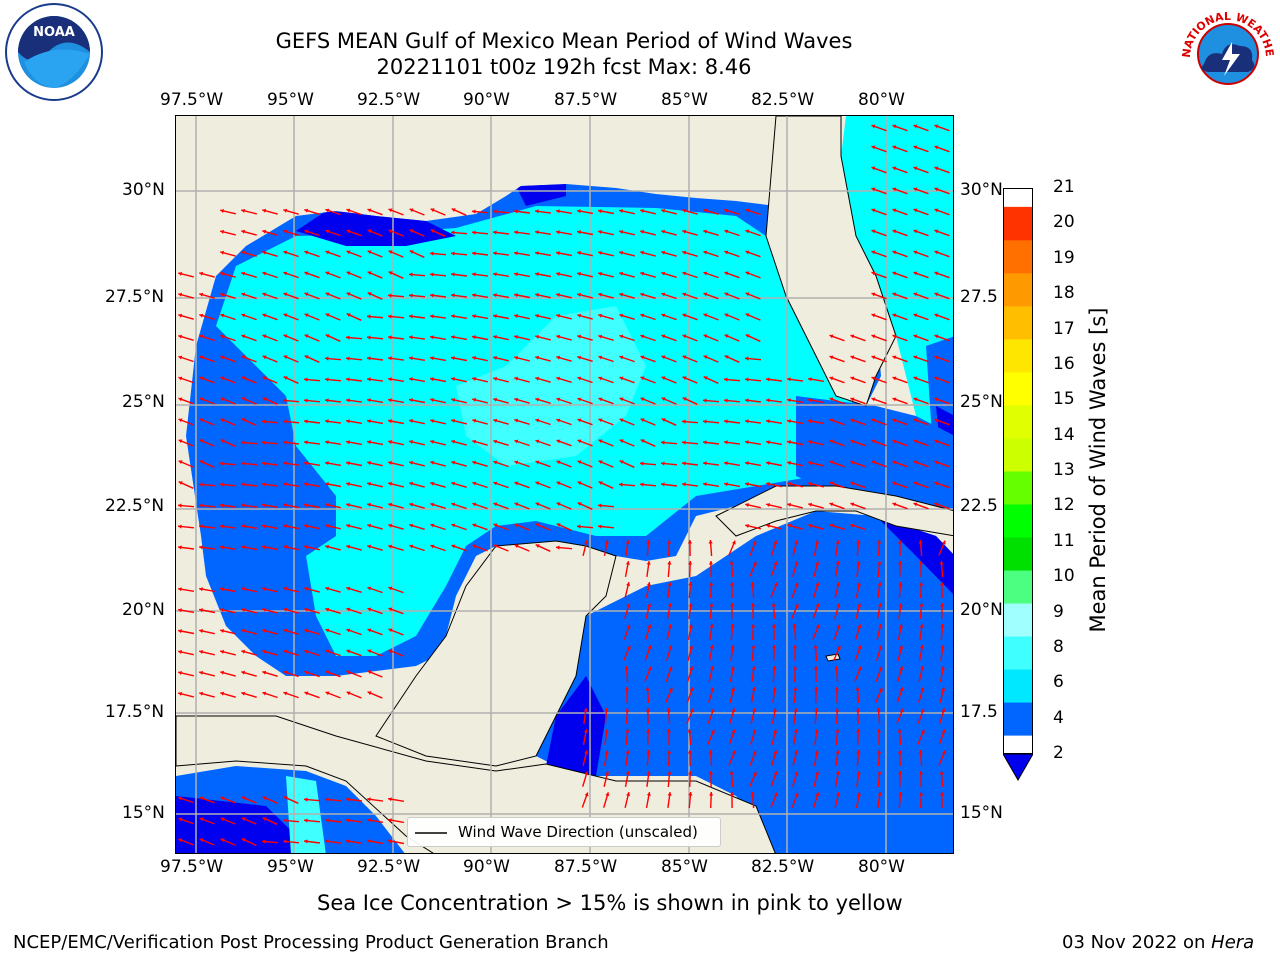 This screenshot has height=960, width=1280. Describe the element at coordinates (135, 297) in the screenshot. I see `lat-label-left: 27.5°N` at that location.